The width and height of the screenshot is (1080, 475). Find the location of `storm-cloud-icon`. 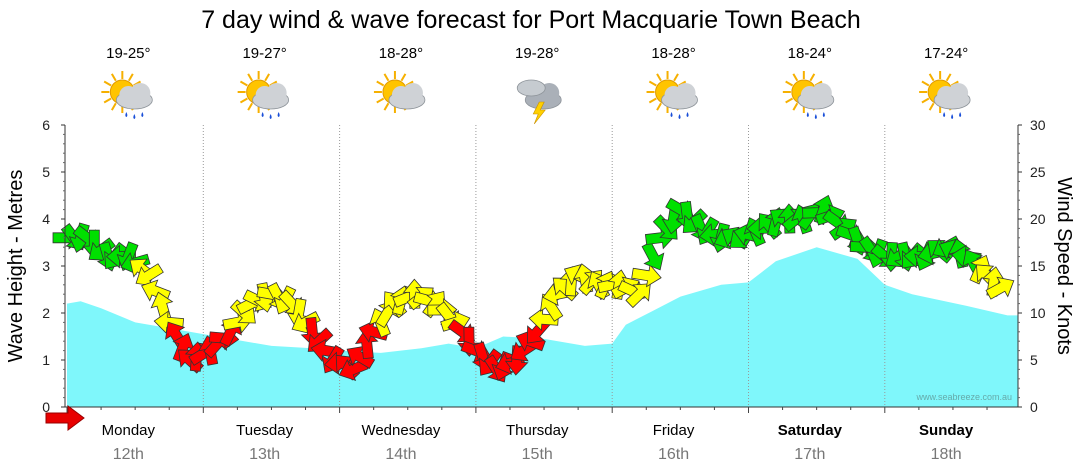

storm-cloud-icon is located at coordinates (539, 102).